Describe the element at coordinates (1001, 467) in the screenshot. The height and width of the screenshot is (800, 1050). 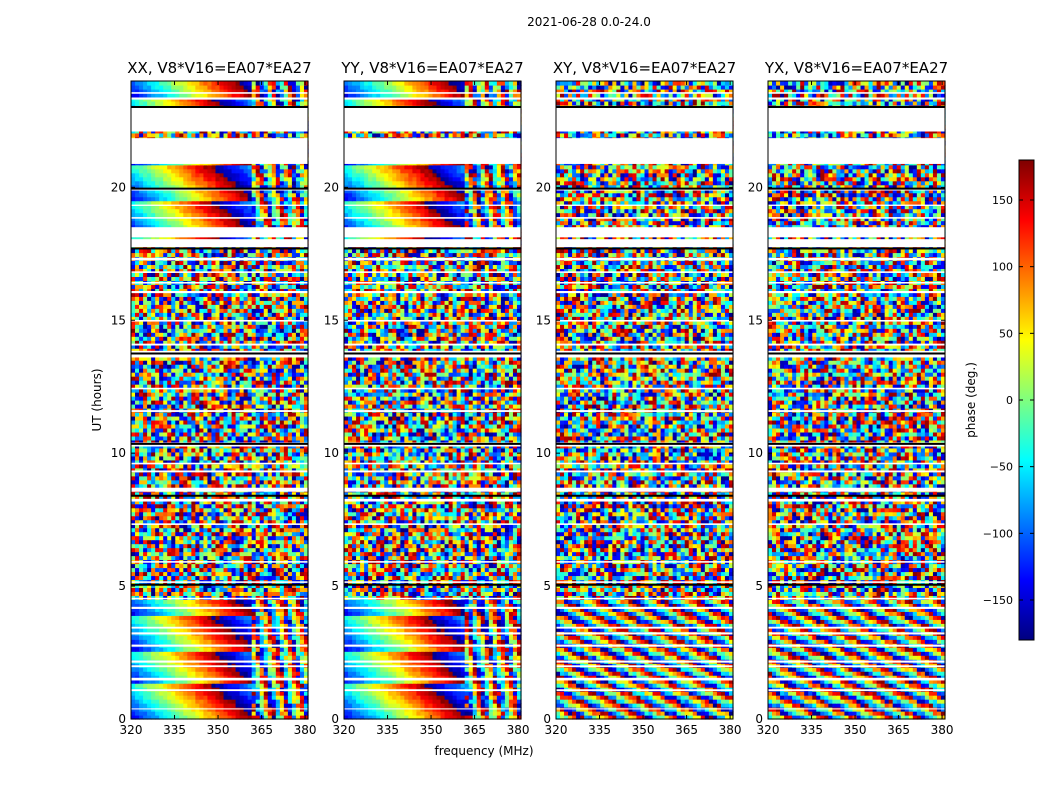
I see `colorbar-tick-label: −50` at that location.